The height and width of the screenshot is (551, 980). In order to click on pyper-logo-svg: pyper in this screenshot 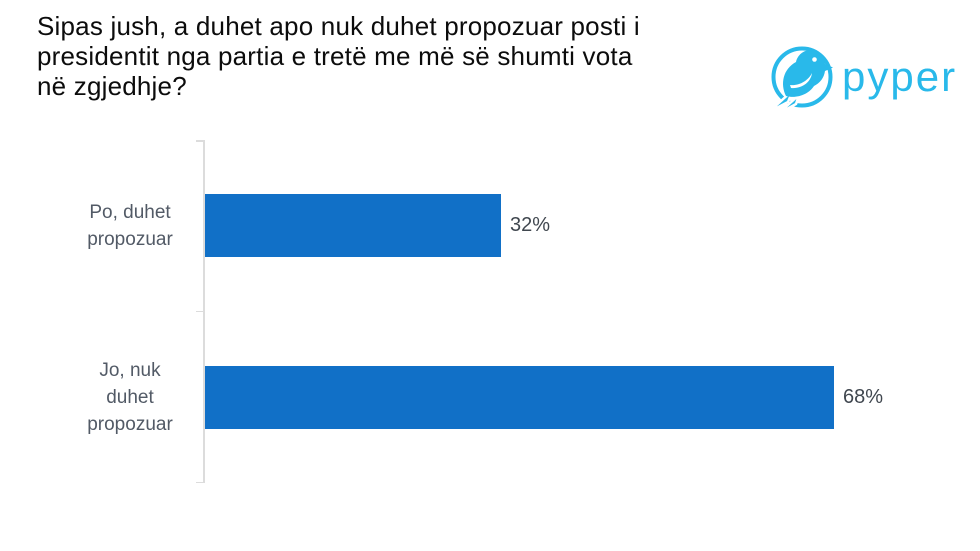, I will do `click(862, 81)`.